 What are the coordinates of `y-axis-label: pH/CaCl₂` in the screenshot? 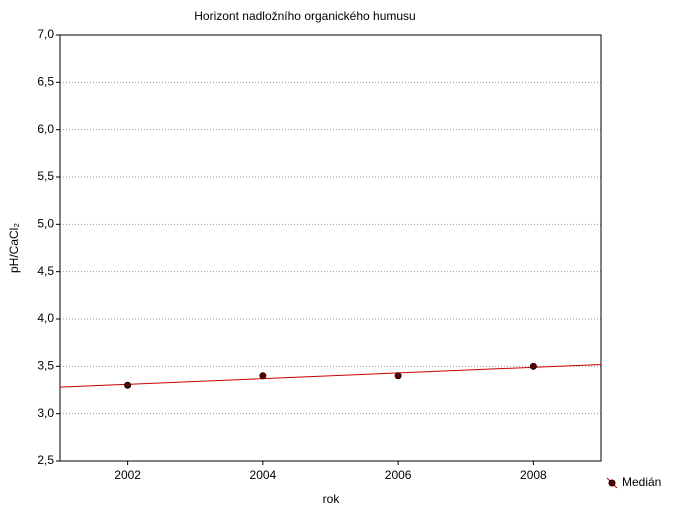 It's located at (14, 248).